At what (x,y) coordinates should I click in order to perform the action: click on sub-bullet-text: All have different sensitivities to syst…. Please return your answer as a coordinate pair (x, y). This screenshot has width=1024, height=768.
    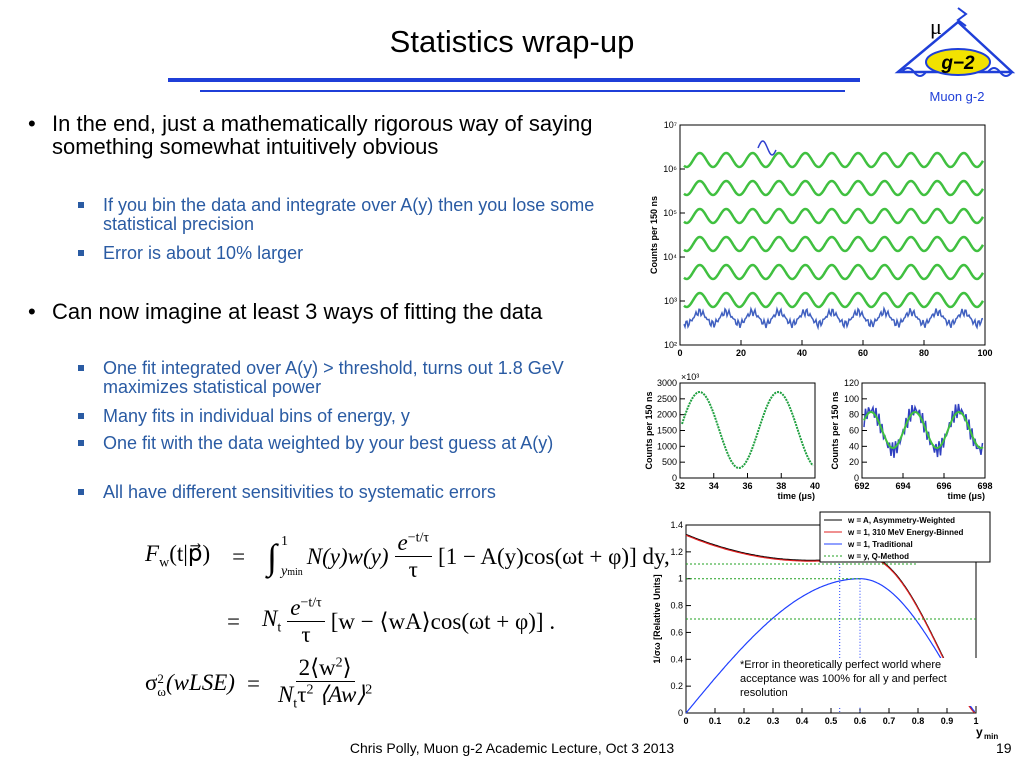
    Looking at the image, I should click on (299, 492).